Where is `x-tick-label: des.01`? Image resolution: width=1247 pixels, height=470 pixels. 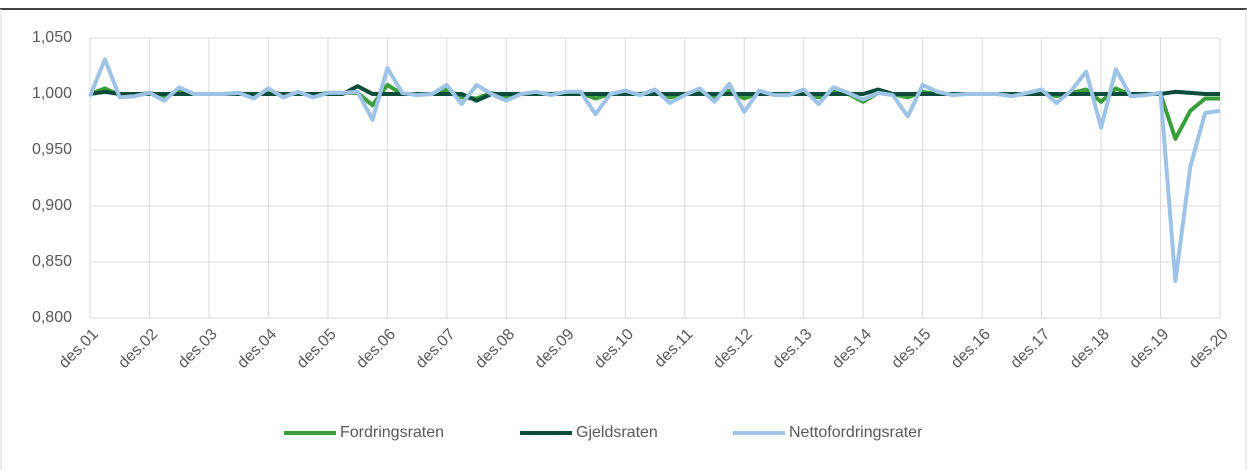
x-tick-label: des.01 is located at coordinates (79, 349).